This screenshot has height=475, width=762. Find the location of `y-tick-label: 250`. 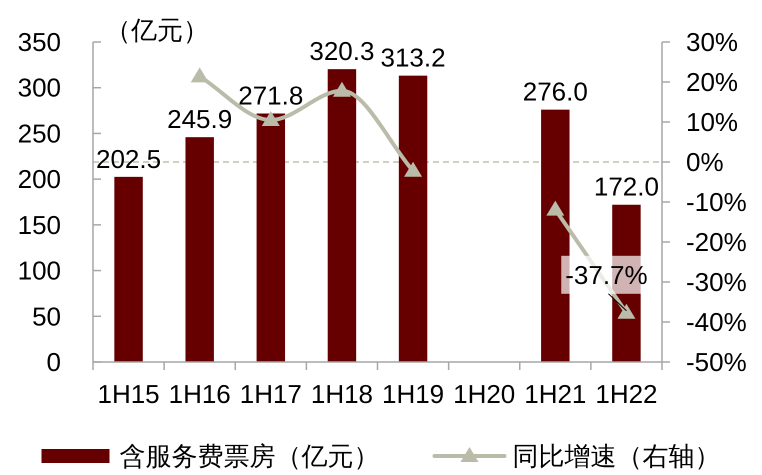

y-tick-label: 250 is located at coordinates (39, 133).